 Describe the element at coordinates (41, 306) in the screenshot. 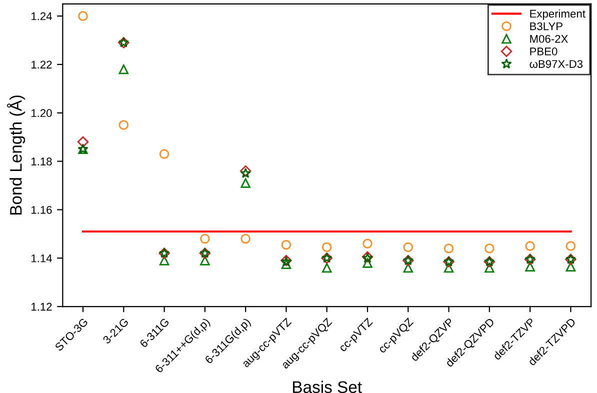

I see `y-tick-label: 1.12` at that location.